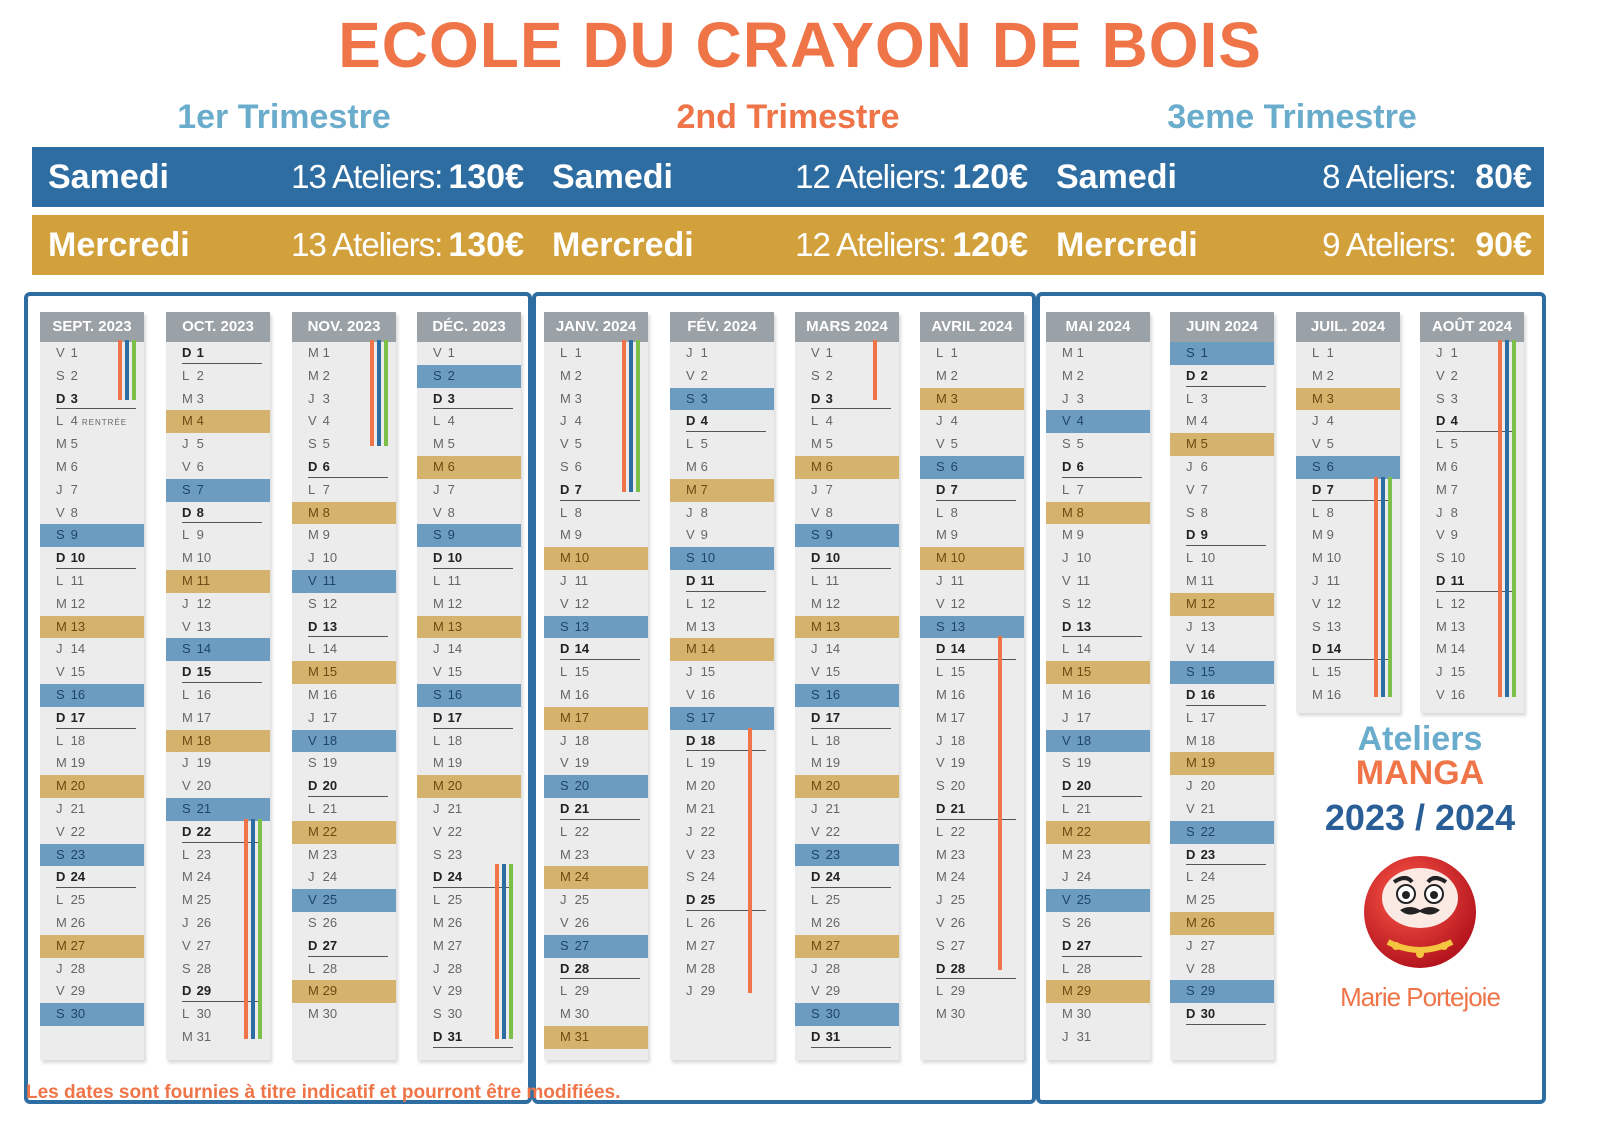 Image resolution: width=1600 pixels, height=1131 pixels. What do you see at coordinates (1222, 992) in the screenshot?
I see `day-cell: S 29` at bounding box center [1222, 992].